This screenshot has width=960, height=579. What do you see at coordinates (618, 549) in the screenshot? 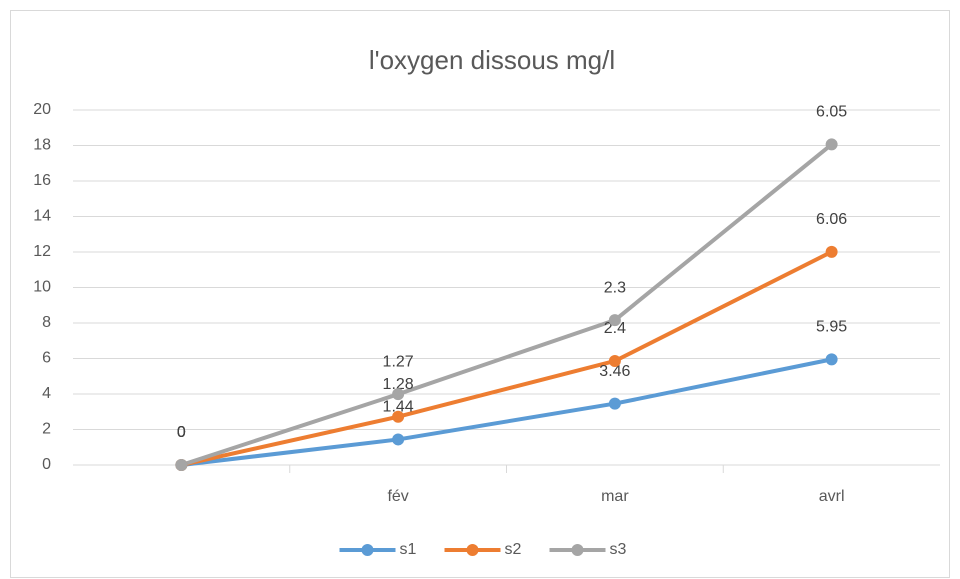
I see `legend-label: s3` at bounding box center [618, 549].